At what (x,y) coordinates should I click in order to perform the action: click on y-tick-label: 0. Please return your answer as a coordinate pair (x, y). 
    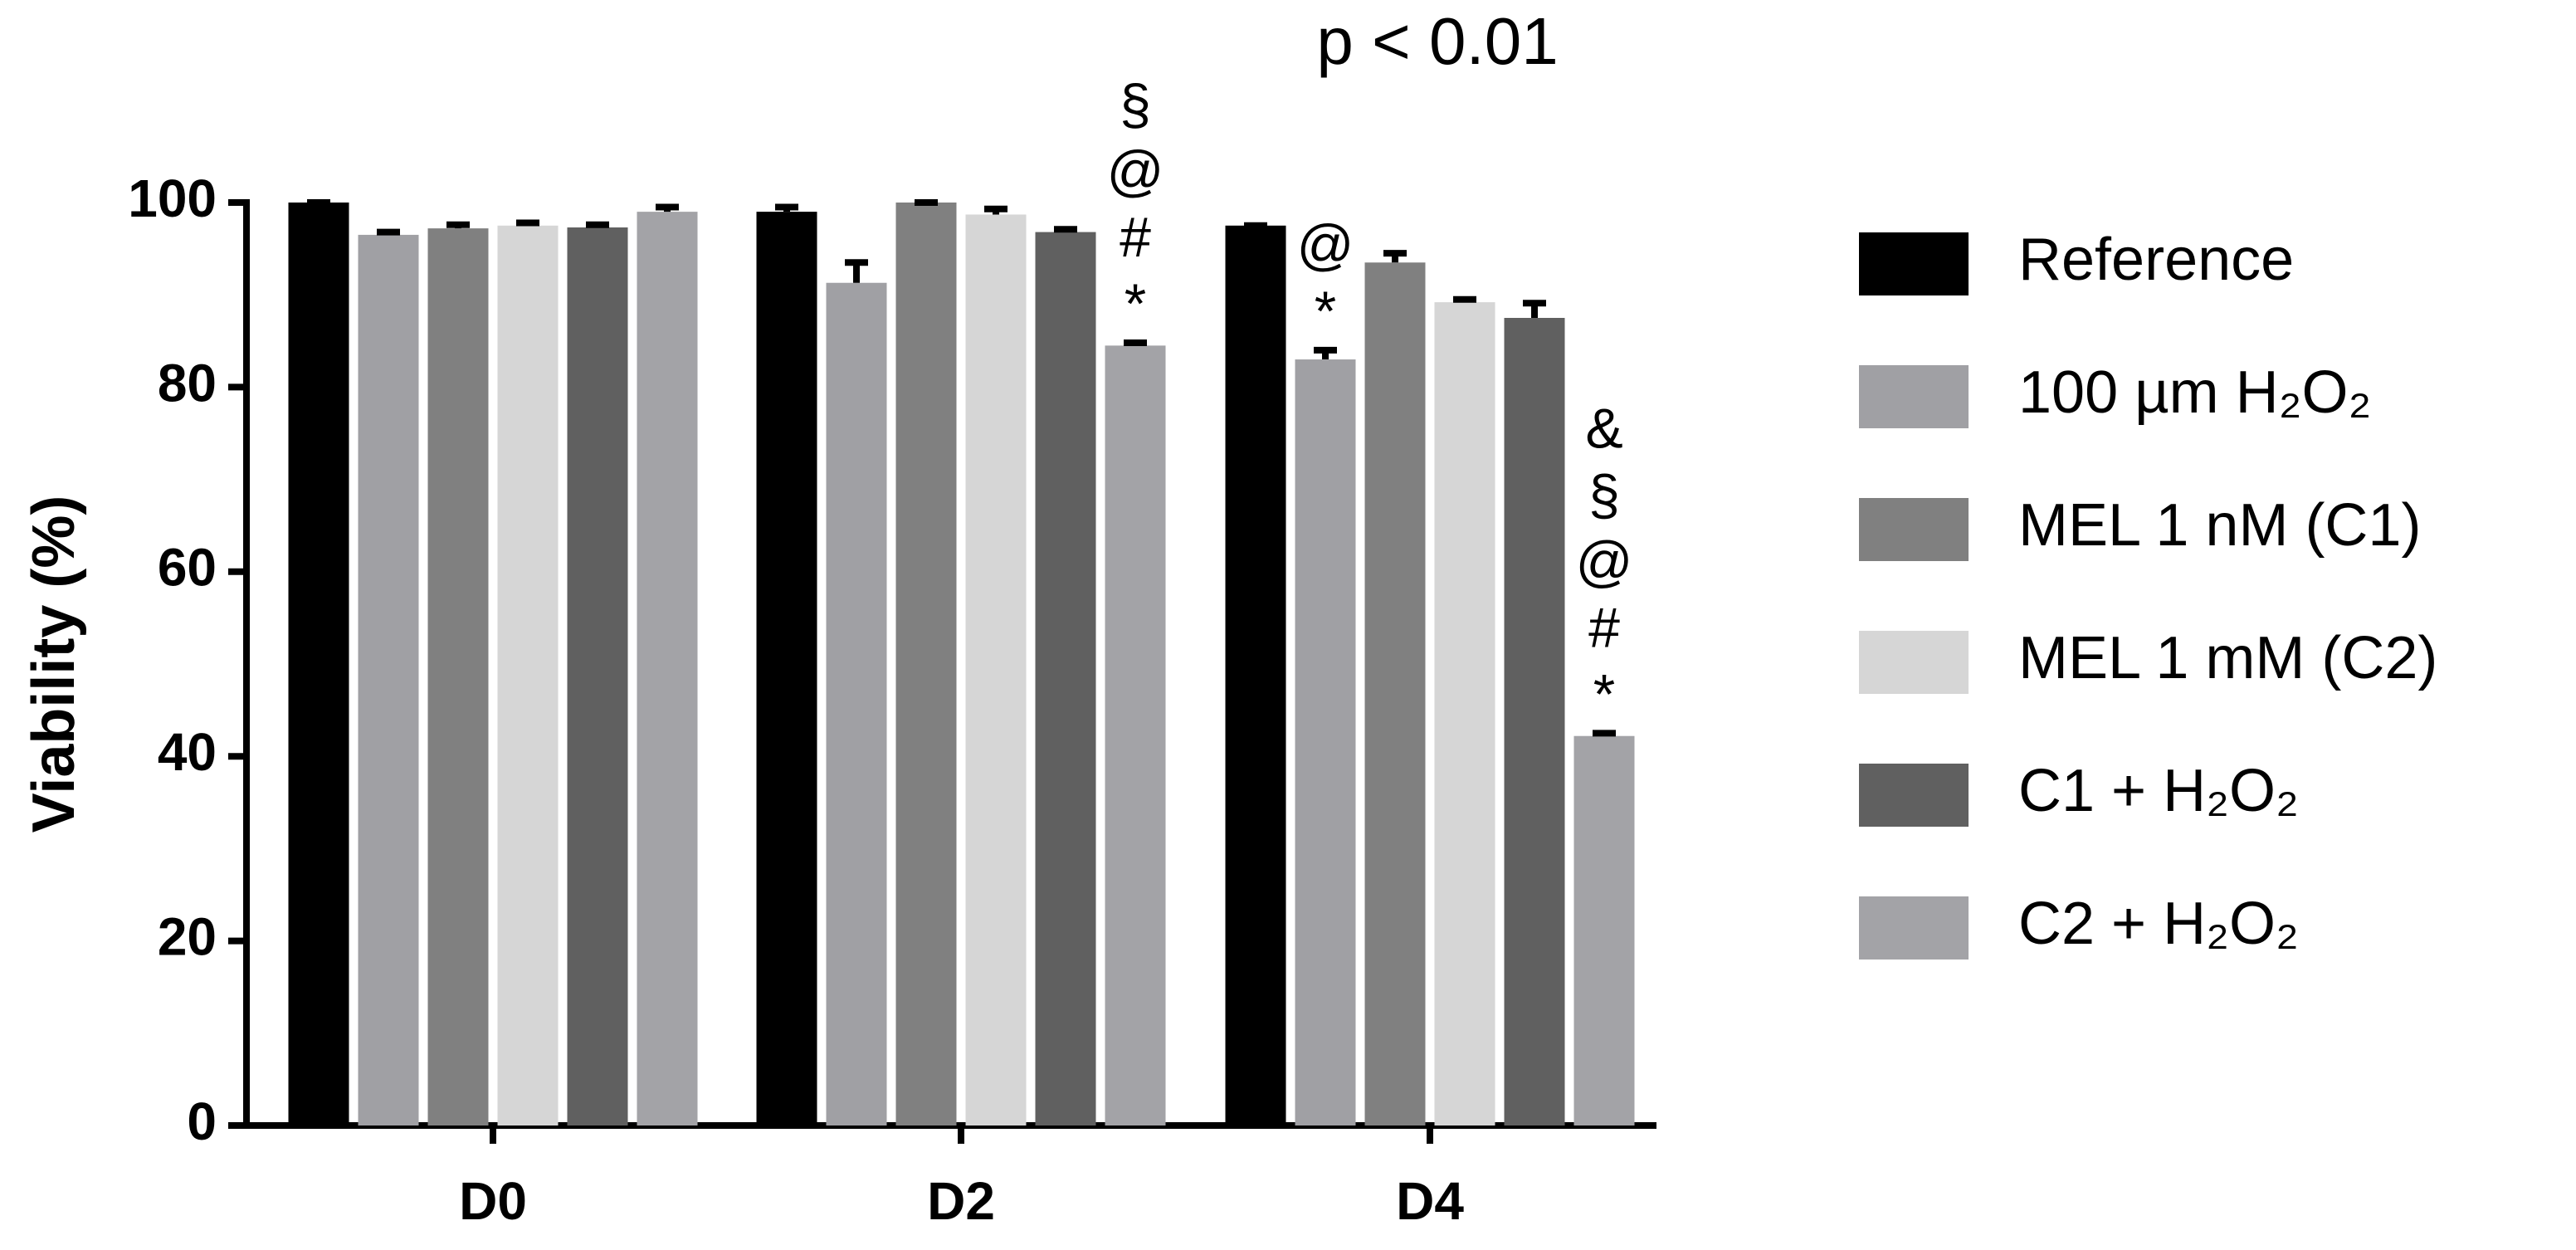
    Looking at the image, I should click on (202, 1121).